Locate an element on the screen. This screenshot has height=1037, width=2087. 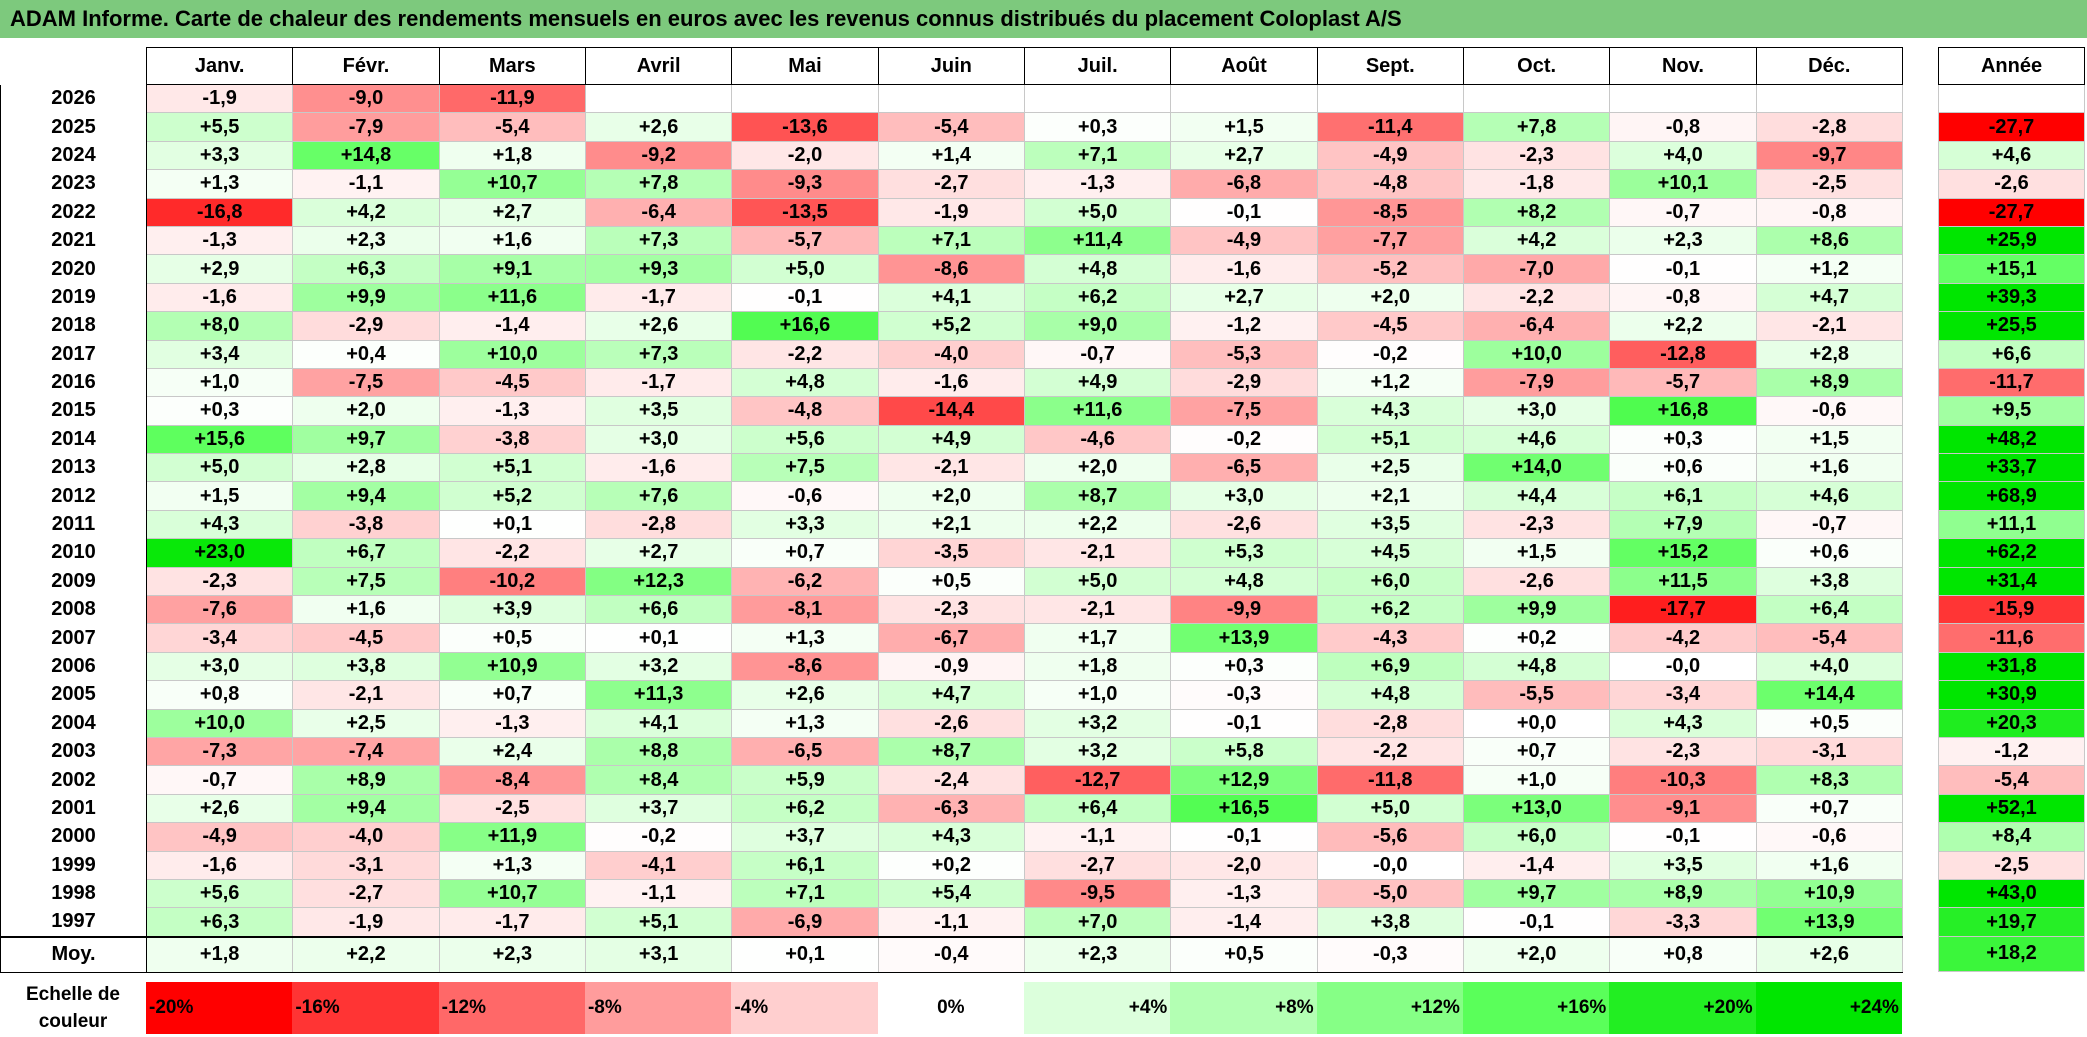
heatmap-cell: -6,8 is located at coordinates (1244, 184).